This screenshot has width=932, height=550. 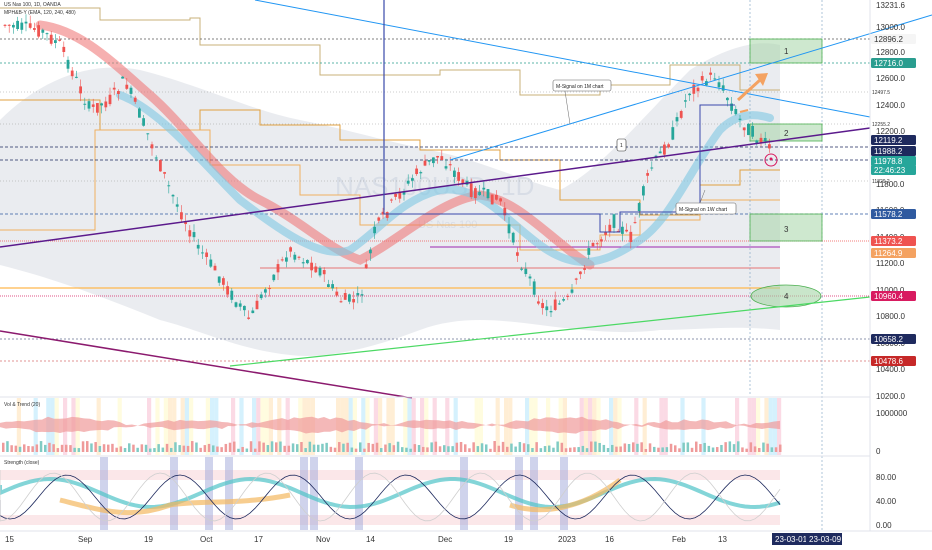 What do you see at coordinates (706, 202) in the screenshot?
I see `callout-msignal-1w: M-Signal on 1W chart` at bounding box center [706, 202].